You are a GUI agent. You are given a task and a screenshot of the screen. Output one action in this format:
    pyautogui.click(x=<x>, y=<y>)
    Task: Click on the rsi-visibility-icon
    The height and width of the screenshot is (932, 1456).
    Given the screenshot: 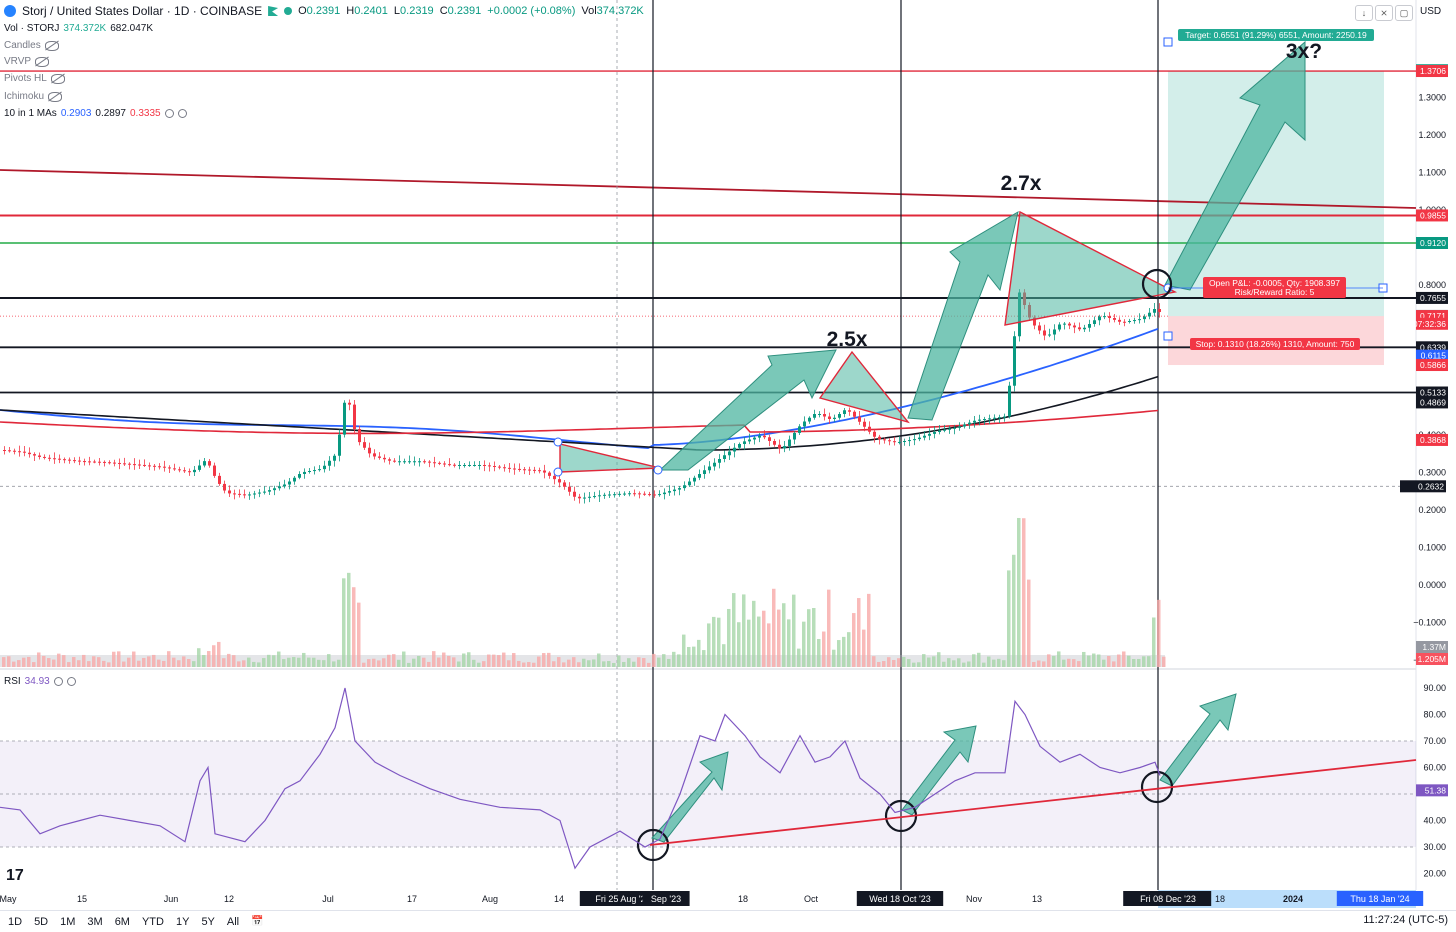 What is the action you would take?
    pyautogui.click(x=71, y=681)
    